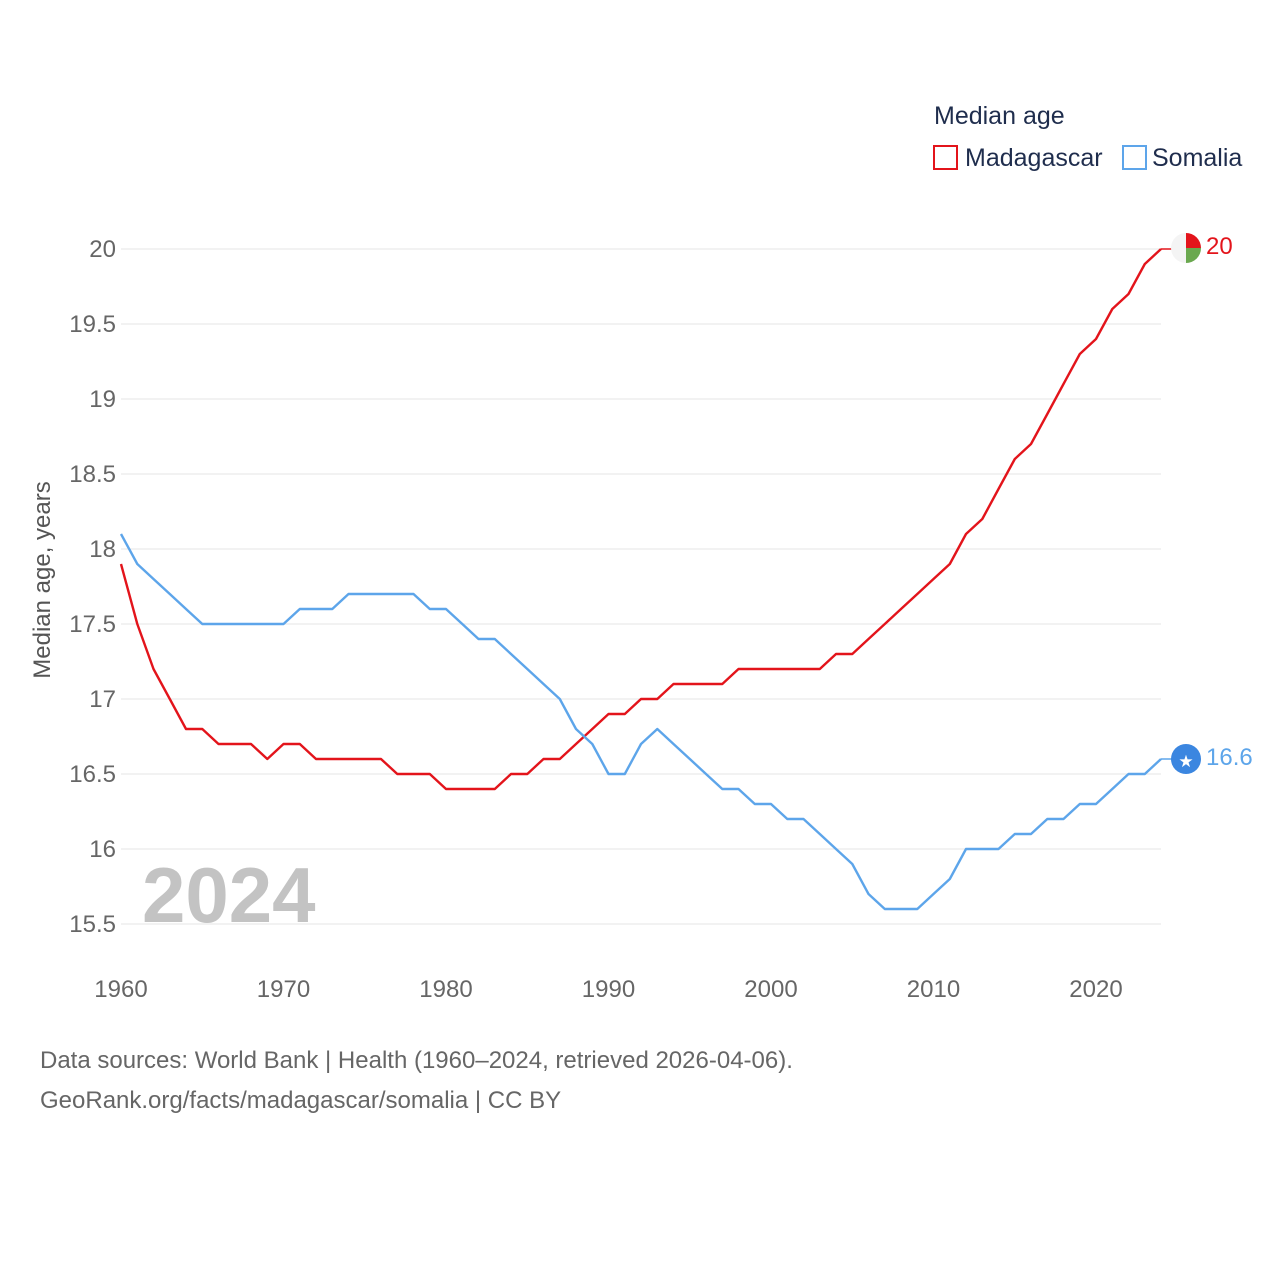  Describe the element at coordinates (1095, 989) in the screenshot. I see `x-tick-label: 2020` at that location.